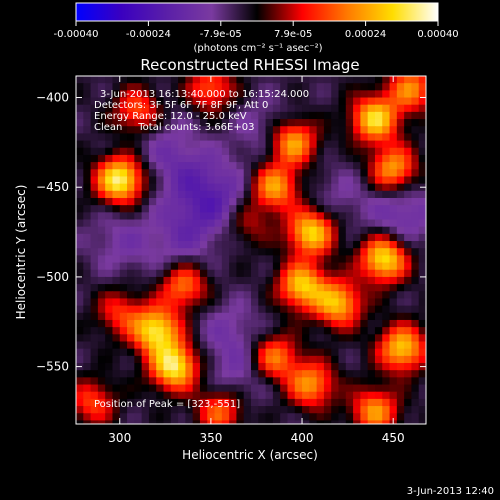 This screenshot has height=500, width=500. I want to click on x-tick-label: 450, so click(393, 438).